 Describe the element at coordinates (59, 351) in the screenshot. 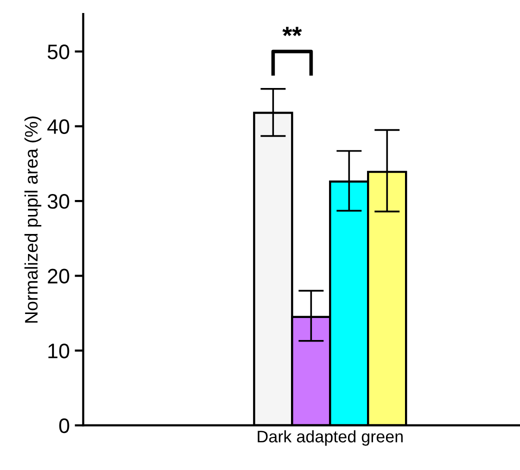

I see `y-tick-label: 10` at that location.